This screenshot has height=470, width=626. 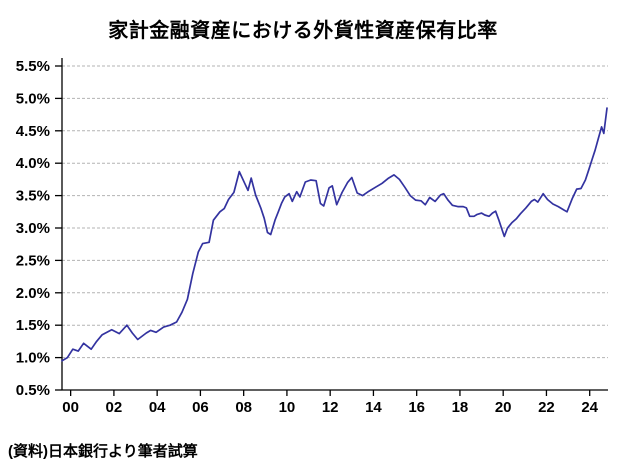 I want to click on chart-title: 家計金融資産における外貨性資産保有比率, so click(x=303, y=31).